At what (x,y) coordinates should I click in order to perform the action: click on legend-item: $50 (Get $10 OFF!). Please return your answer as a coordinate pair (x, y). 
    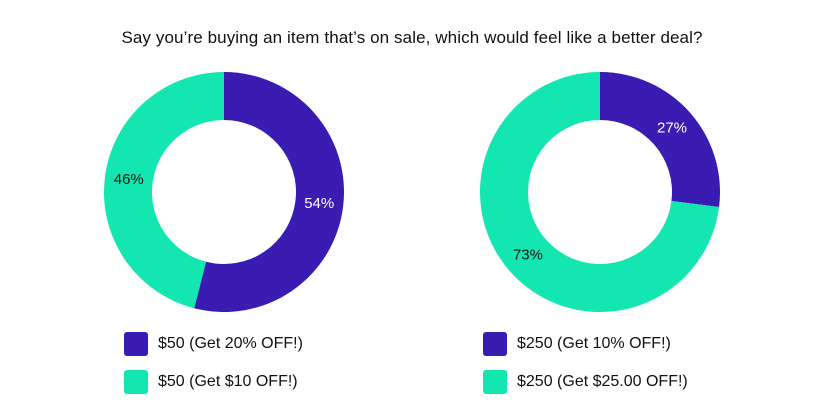
    Looking at the image, I should click on (213, 382).